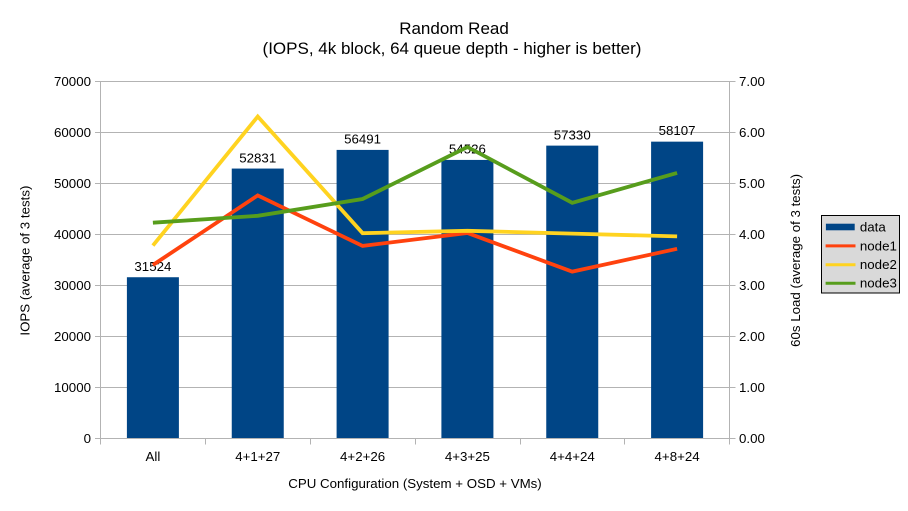  What do you see at coordinates (752, 438) in the screenshot?
I see `svg-text: 0.00` at bounding box center [752, 438].